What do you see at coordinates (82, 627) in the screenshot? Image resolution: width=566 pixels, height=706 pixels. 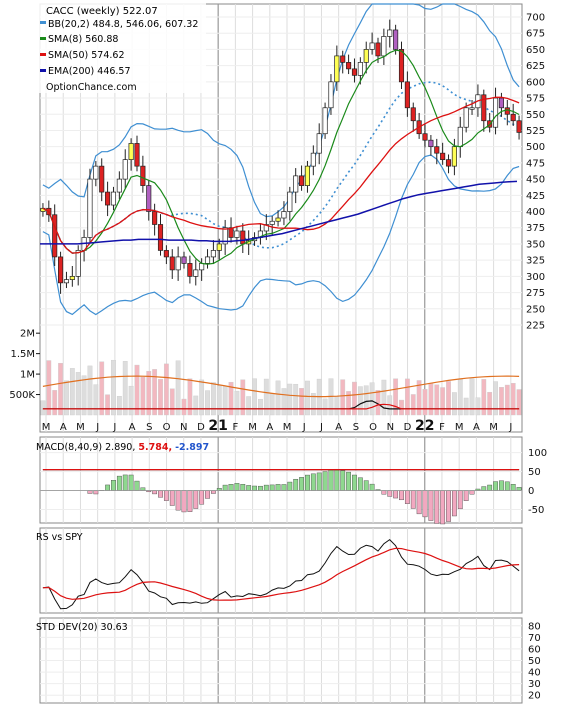 I see `stddev-label: STD DEV(20) 30.63` at bounding box center [82, 627].